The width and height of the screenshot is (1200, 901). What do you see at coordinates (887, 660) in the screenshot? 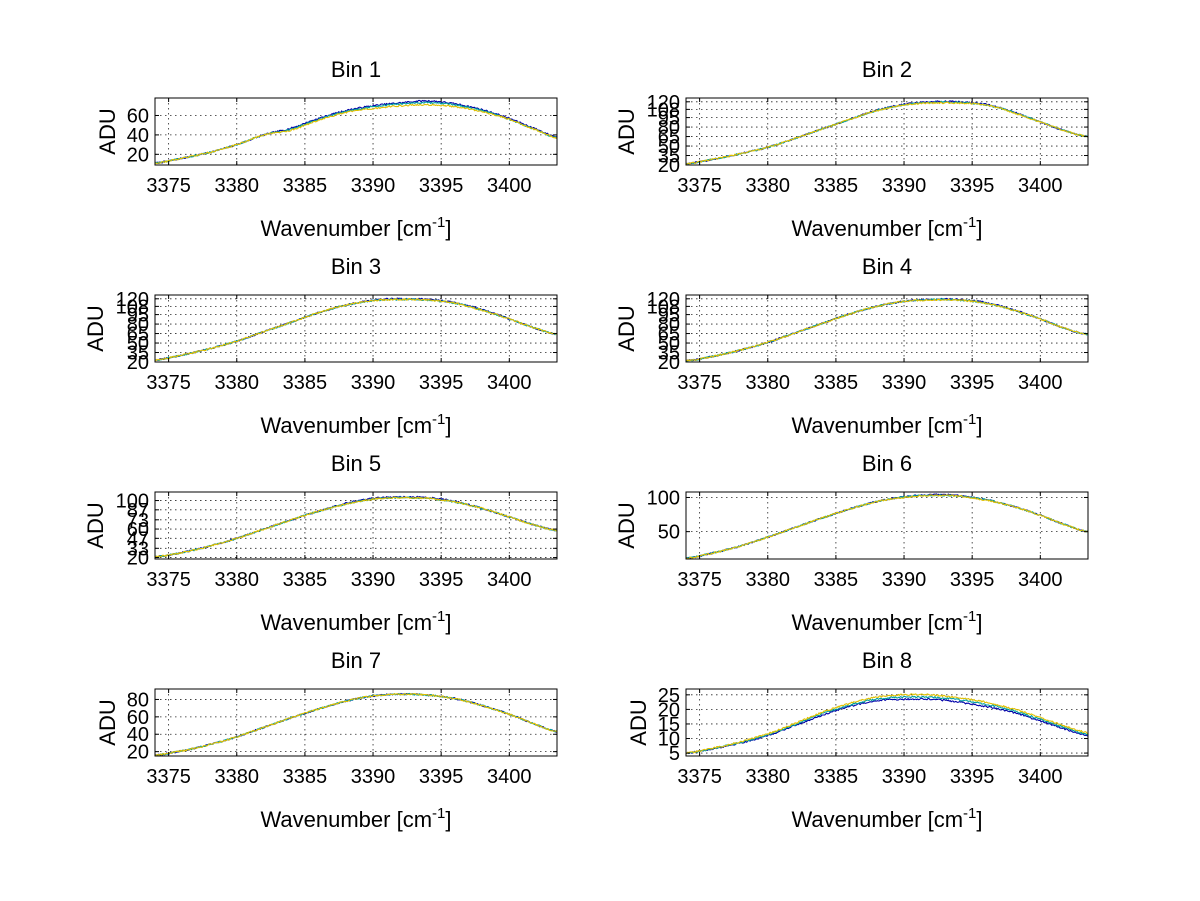
I see `subplot-title: Bin 8` at bounding box center [887, 660].